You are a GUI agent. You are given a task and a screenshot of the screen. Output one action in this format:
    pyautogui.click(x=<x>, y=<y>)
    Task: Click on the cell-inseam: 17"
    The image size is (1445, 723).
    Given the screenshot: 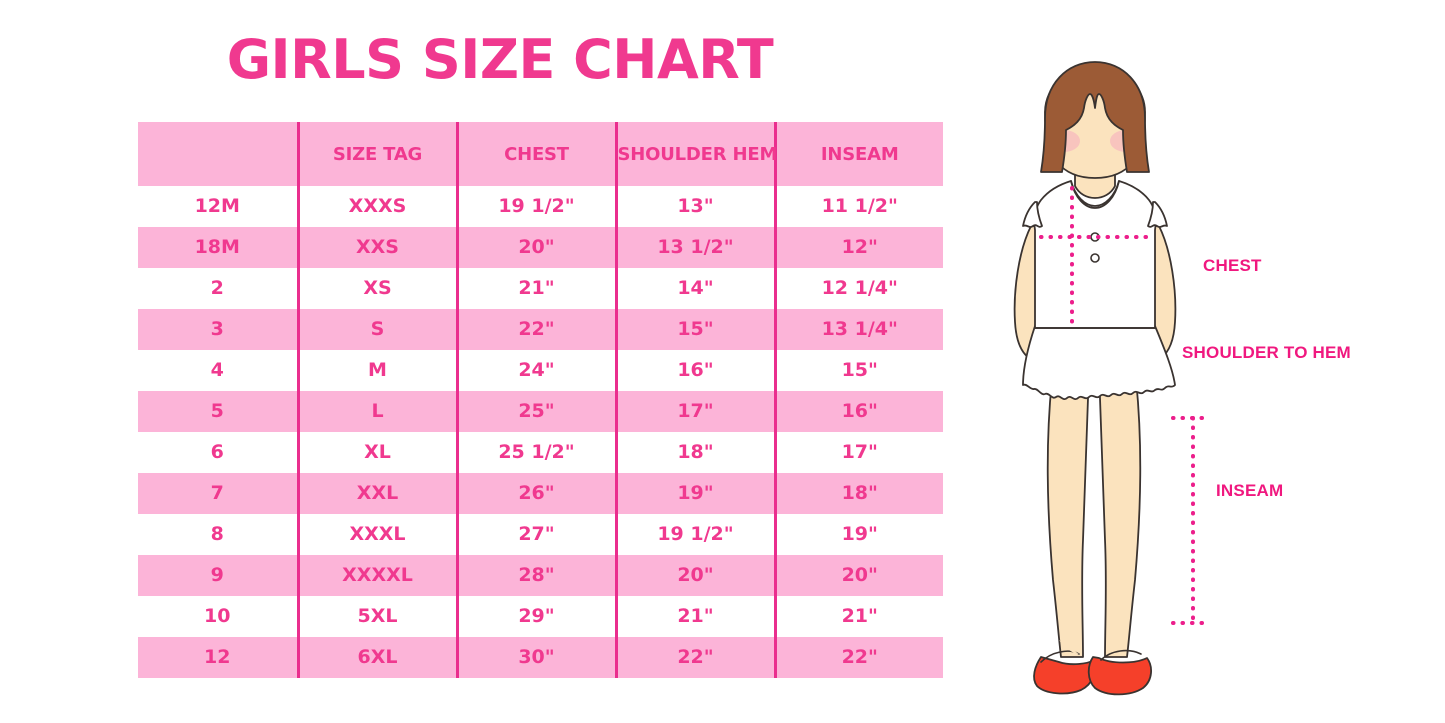 What is the action you would take?
    pyautogui.click(x=858, y=452)
    